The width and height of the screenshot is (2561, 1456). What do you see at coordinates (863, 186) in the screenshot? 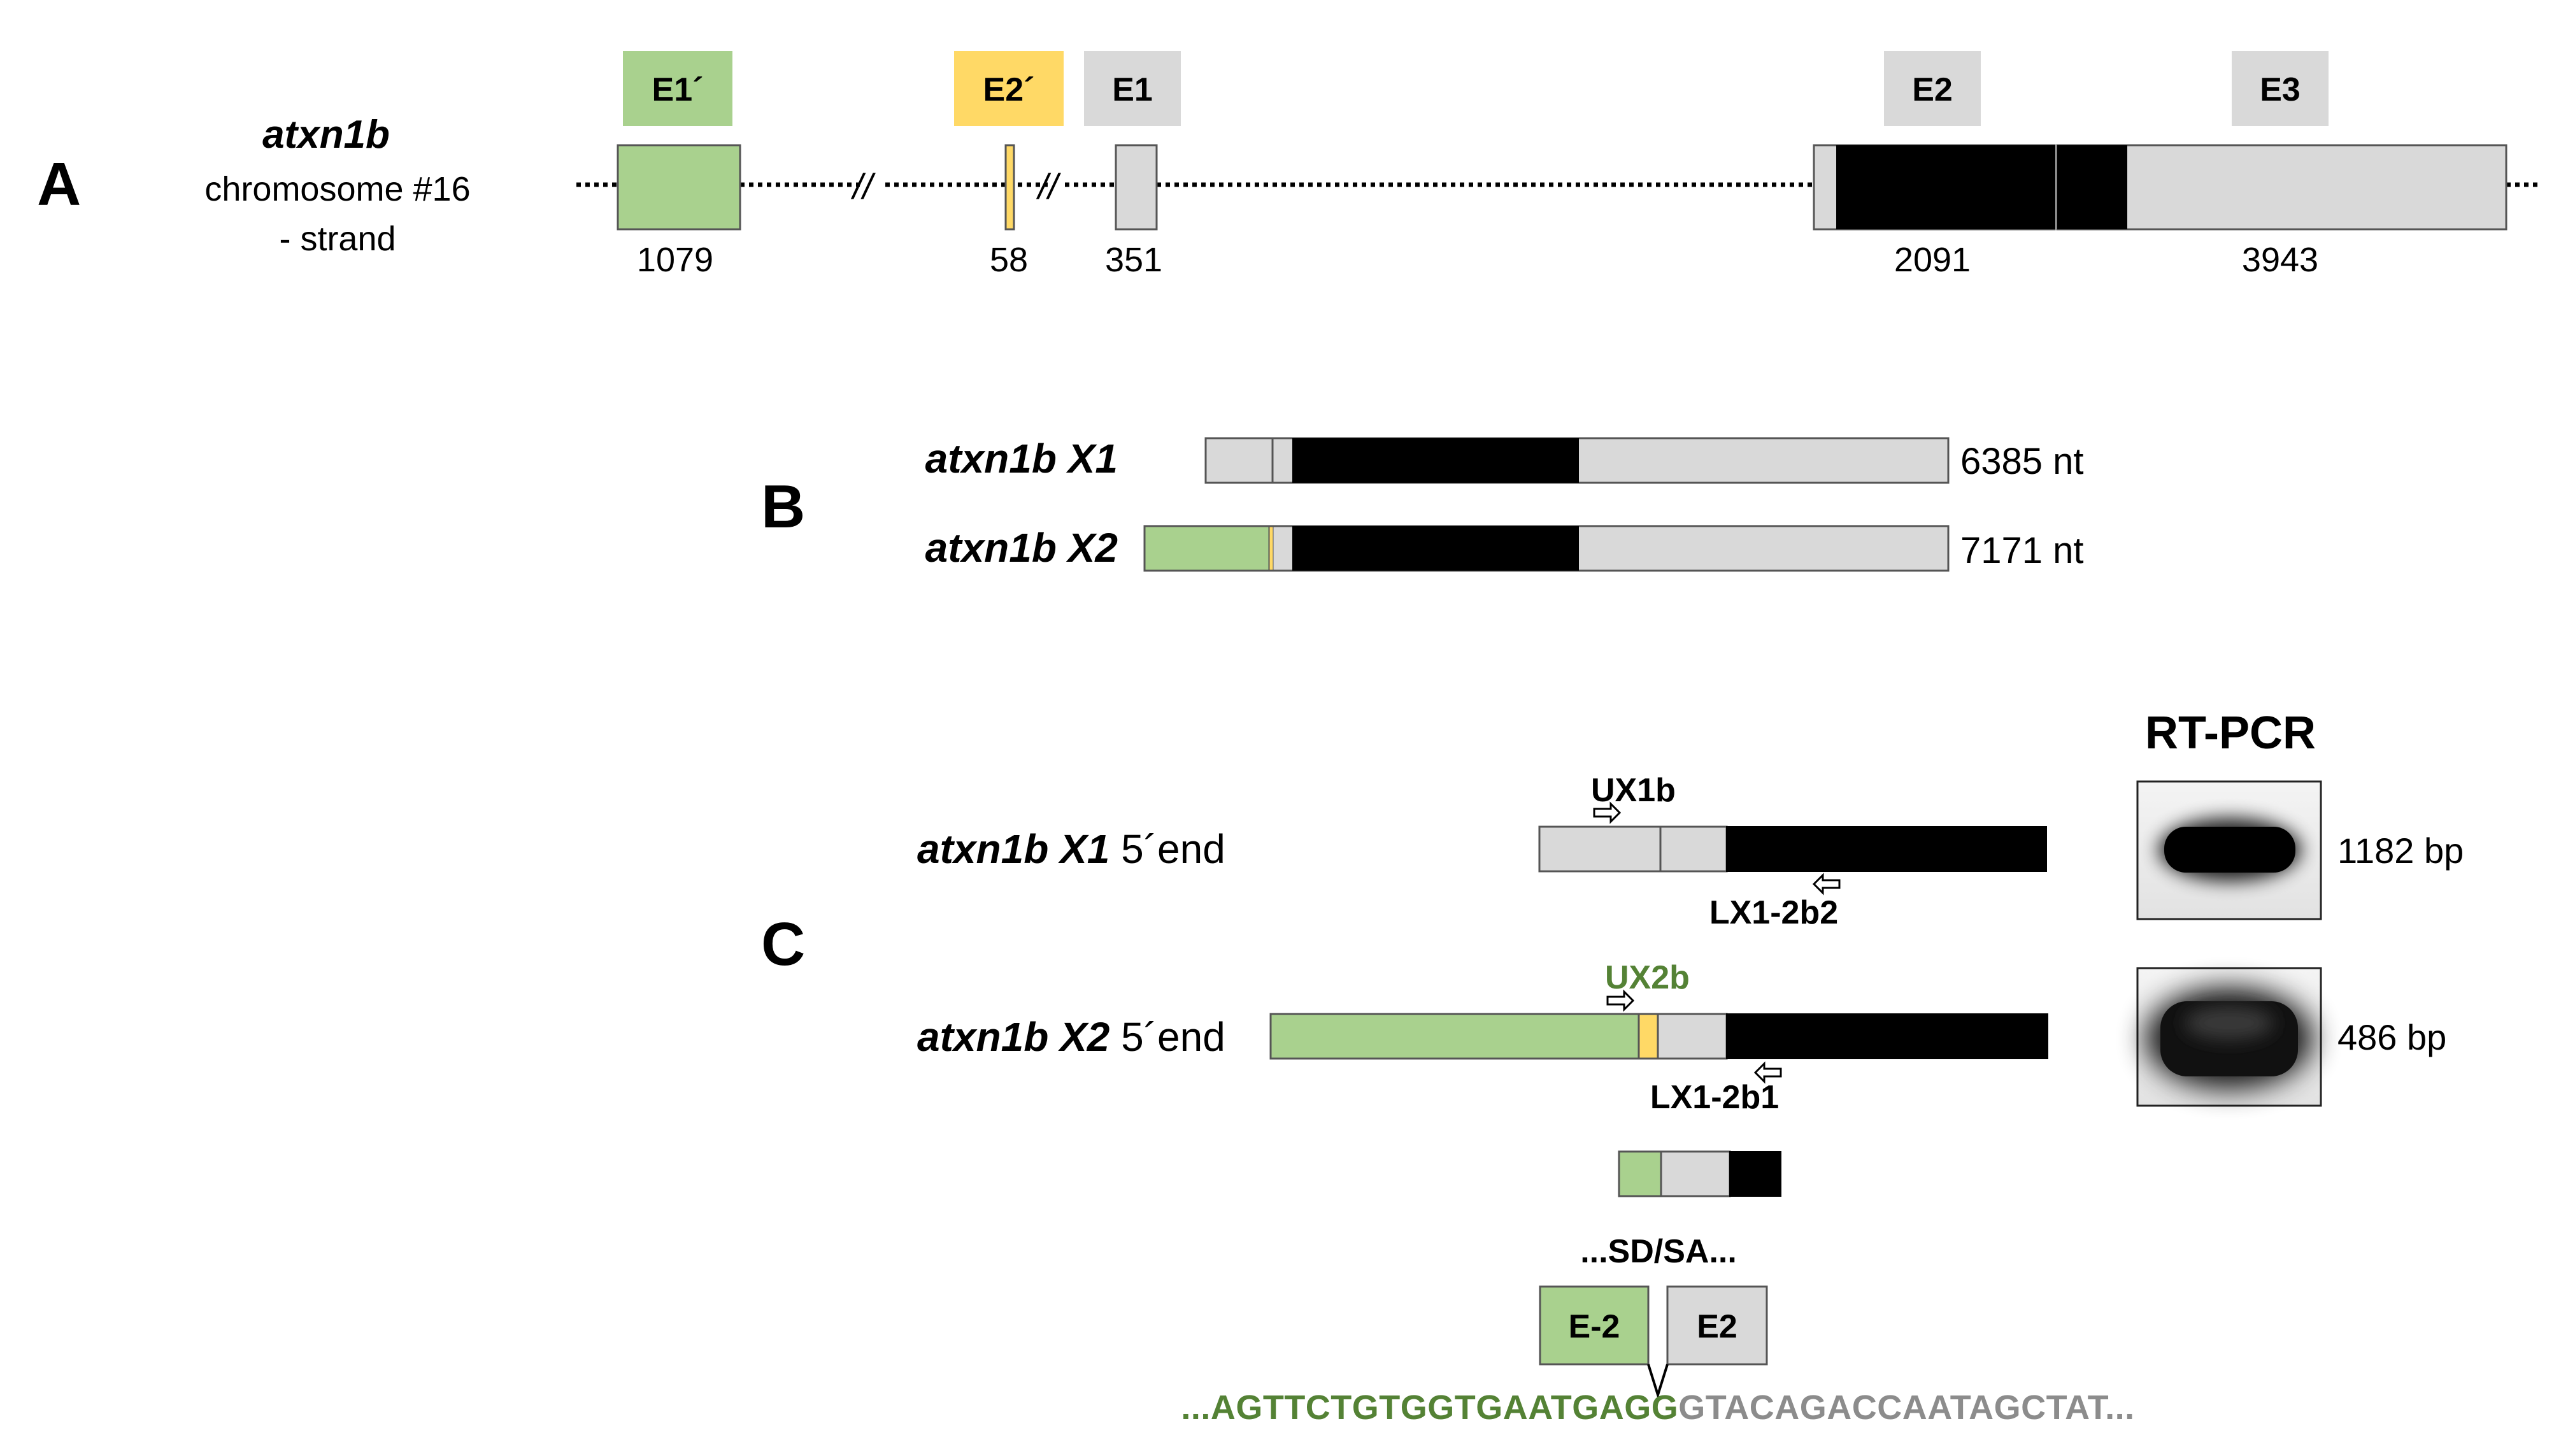
I see `break-mark-1: //` at bounding box center [863, 186].